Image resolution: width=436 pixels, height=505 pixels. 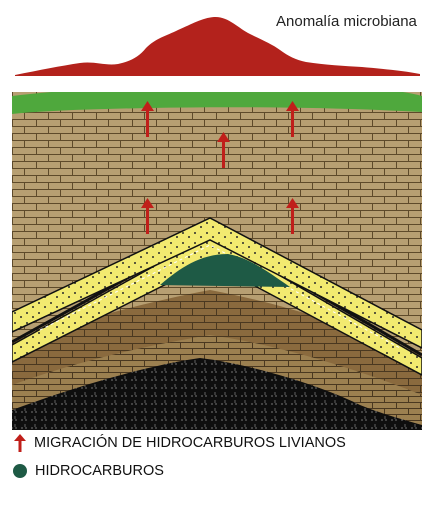 I want to click on legend-hydrocarbons-label: HIDROCARBUROS, so click(x=99, y=471).